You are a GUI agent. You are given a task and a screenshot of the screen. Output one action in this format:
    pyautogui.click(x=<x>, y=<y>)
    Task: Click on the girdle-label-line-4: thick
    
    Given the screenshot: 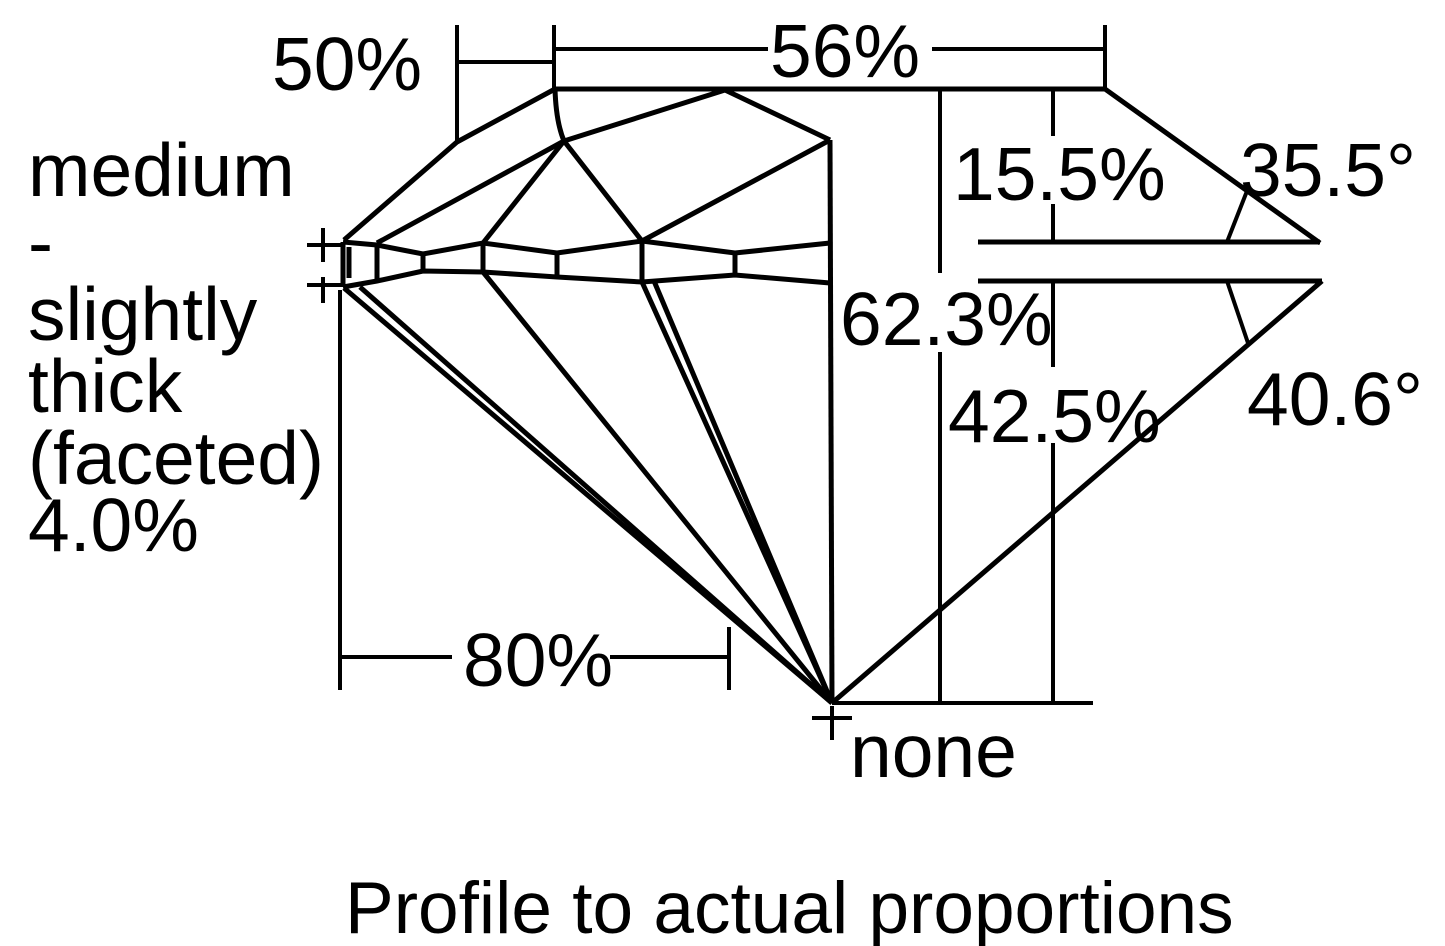 What is the action you would take?
    pyautogui.click(x=105, y=386)
    